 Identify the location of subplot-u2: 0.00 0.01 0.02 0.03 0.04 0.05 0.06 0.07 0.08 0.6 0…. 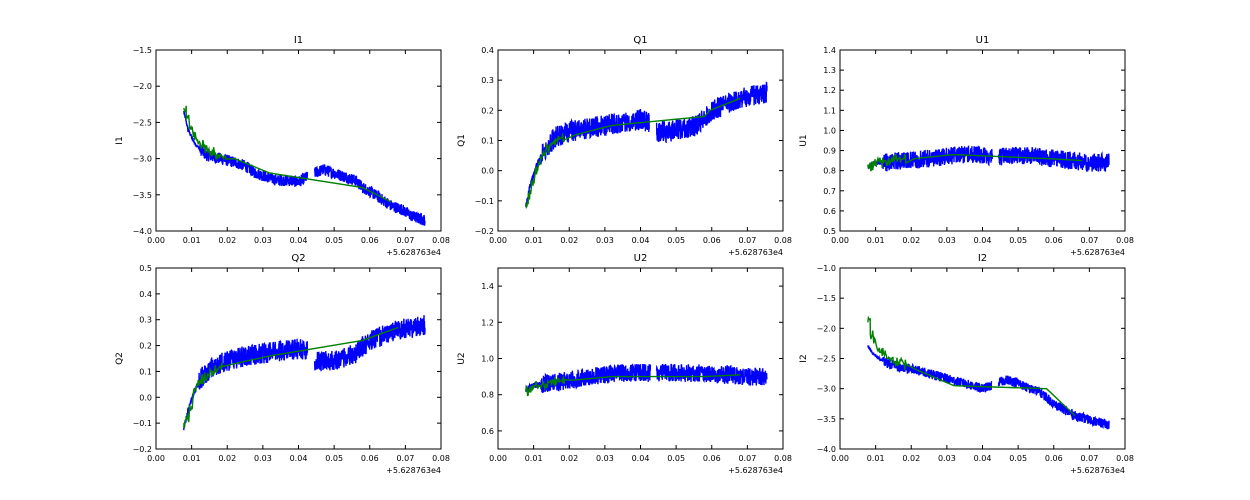
(624, 364).